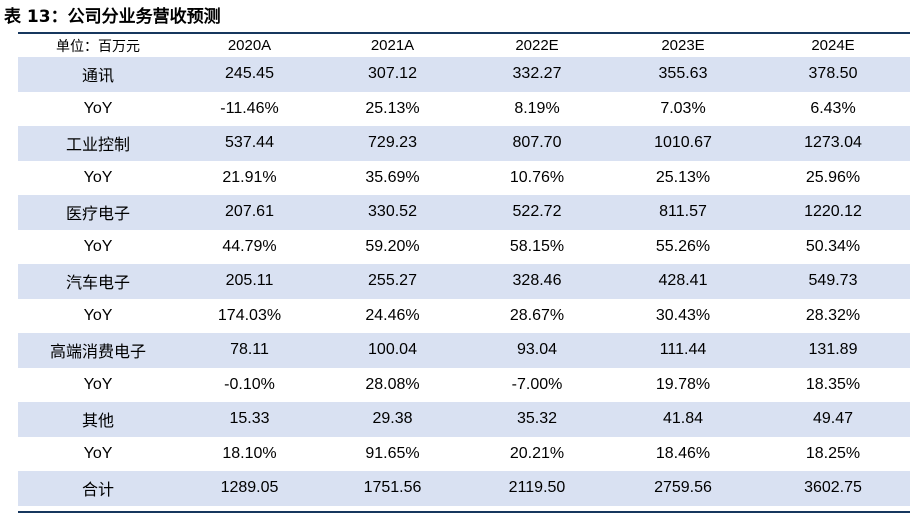  Describe the element at coordinates (464, 33) in the screenshot. I see `table-top-rule` at that location.